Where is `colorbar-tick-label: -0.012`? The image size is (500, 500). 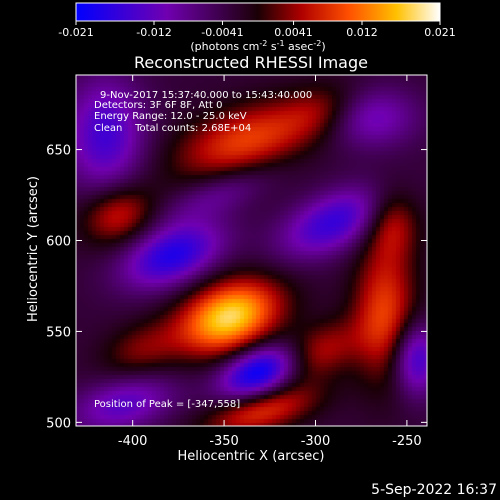
colorbar-tick-label: -0.012 is located at coordinates (153, 32).